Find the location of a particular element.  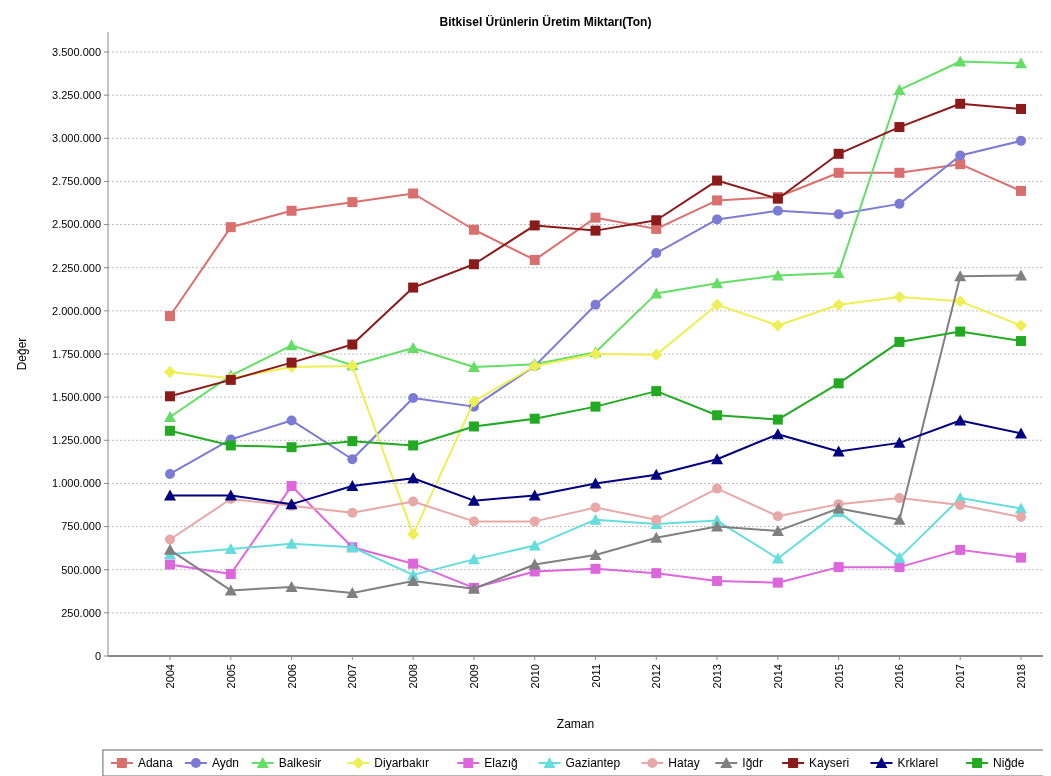

x-axis-title: Zaman is located at coordinates (575, 724).